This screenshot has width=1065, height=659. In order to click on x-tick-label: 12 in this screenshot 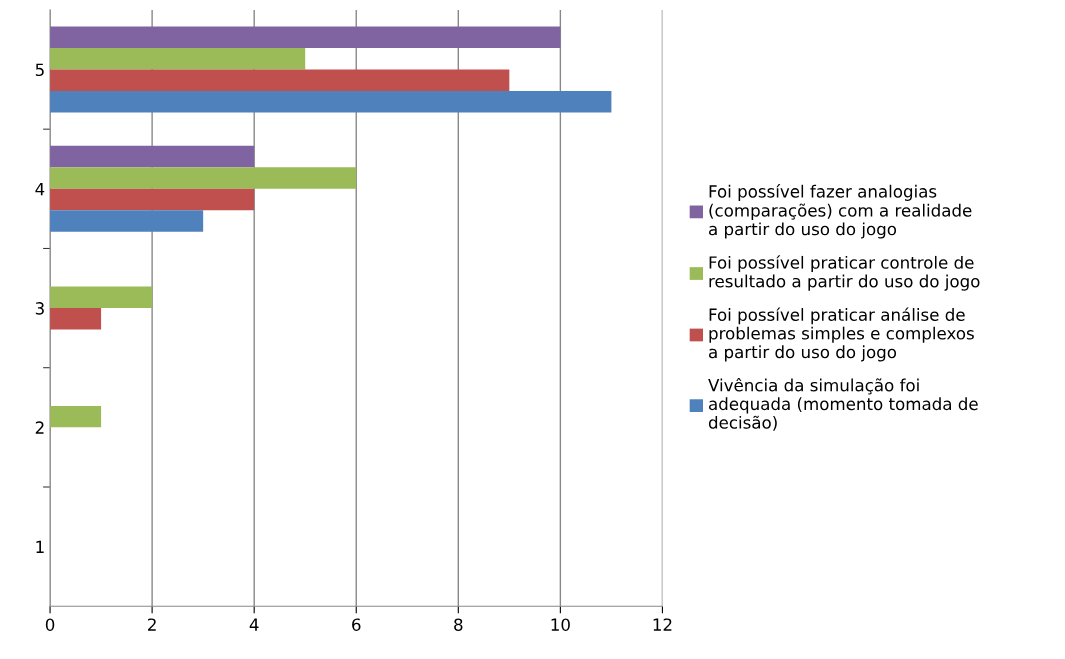, I will do `click(662, 624)`.